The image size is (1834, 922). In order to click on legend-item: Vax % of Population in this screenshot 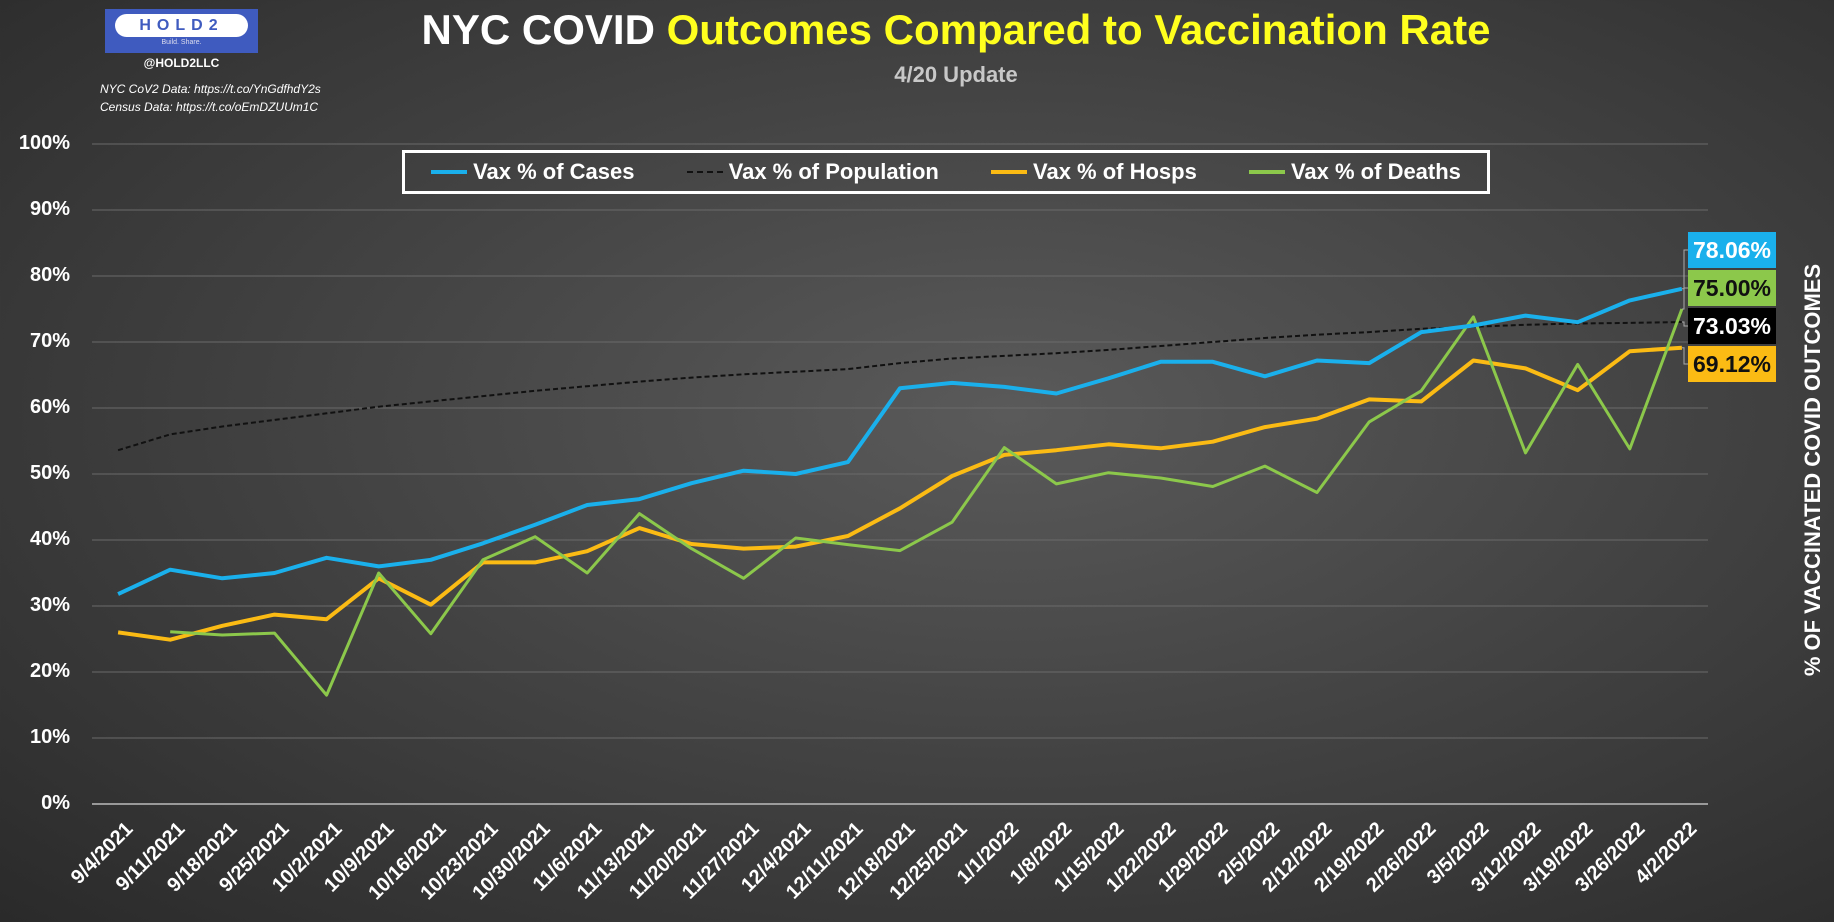, I will do `click(812, 172)`.